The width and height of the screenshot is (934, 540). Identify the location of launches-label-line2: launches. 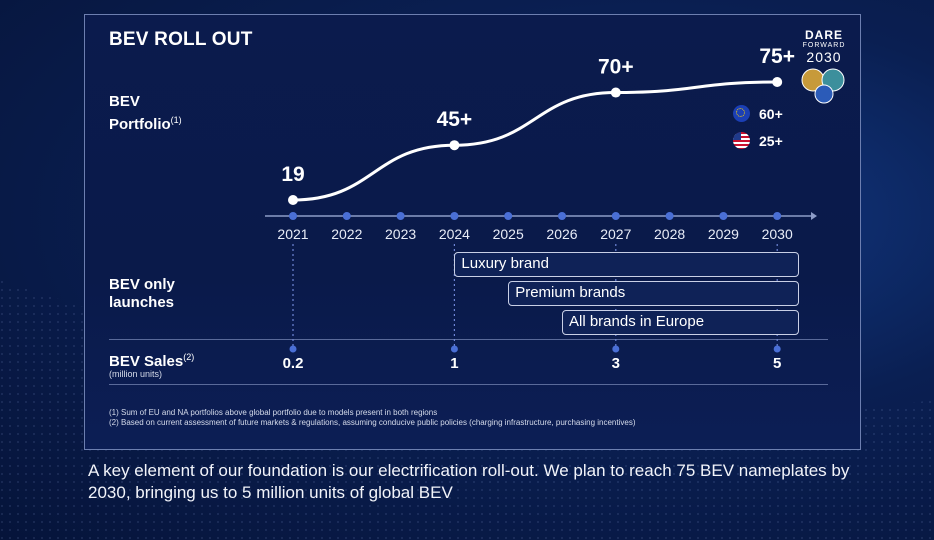
(142, 302).